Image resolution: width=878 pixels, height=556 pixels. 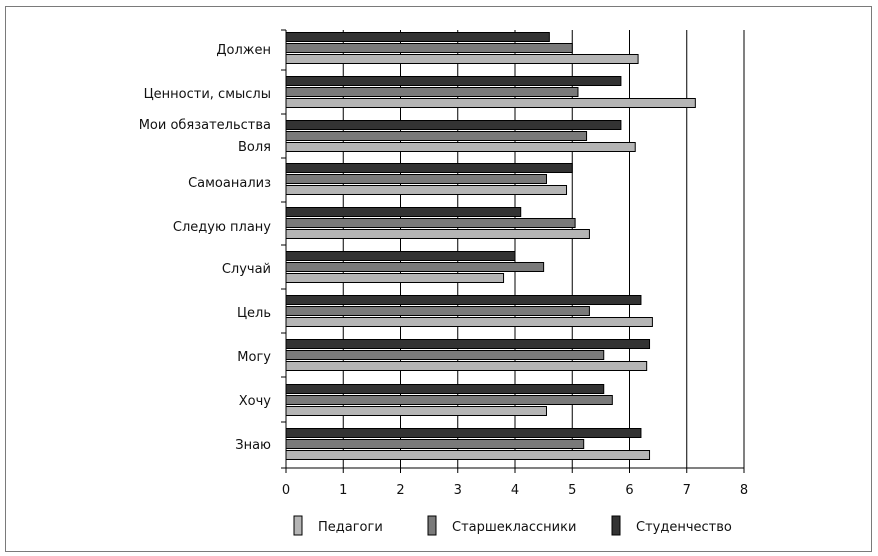 What do you see at coordinates (458, 490) in the screenshot?
I see `x-tick-label-3: 3` at bounding box center [458, 490].